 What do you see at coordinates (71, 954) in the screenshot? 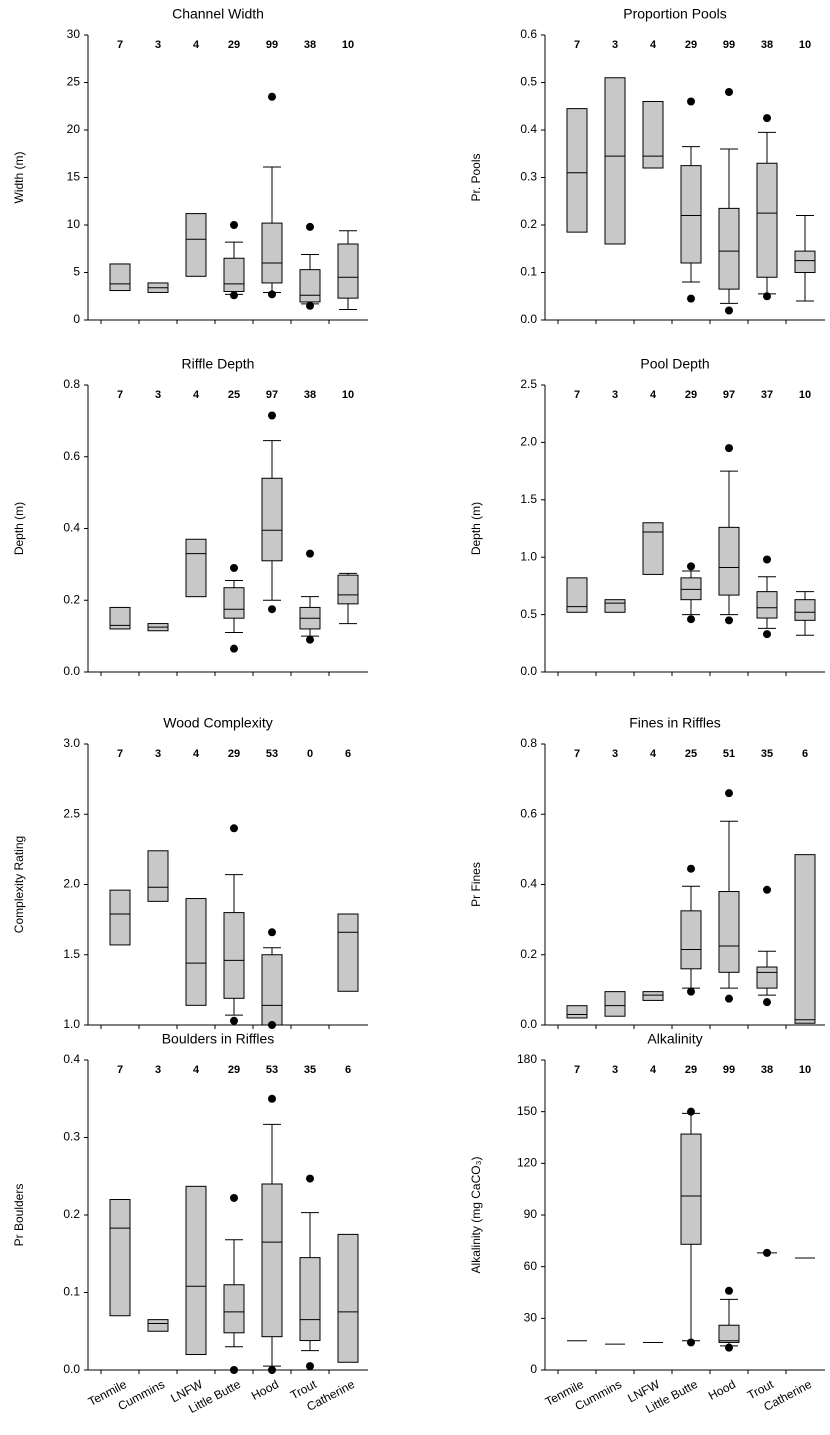
I see `y-tick-label: 1.5` at bounding box center [71, 954].